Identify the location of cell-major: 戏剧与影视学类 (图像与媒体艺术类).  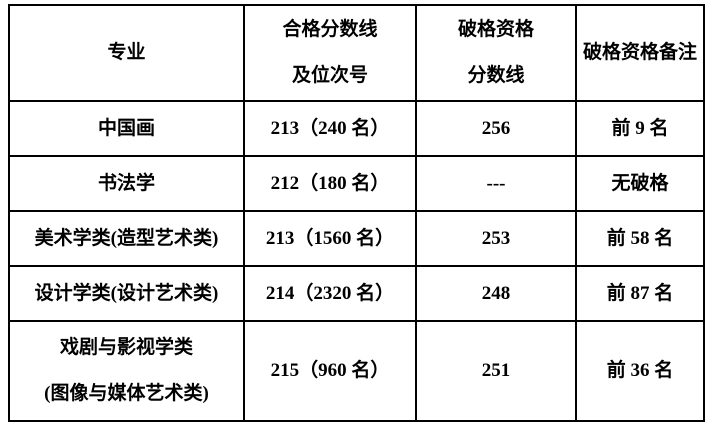
(126, 371).